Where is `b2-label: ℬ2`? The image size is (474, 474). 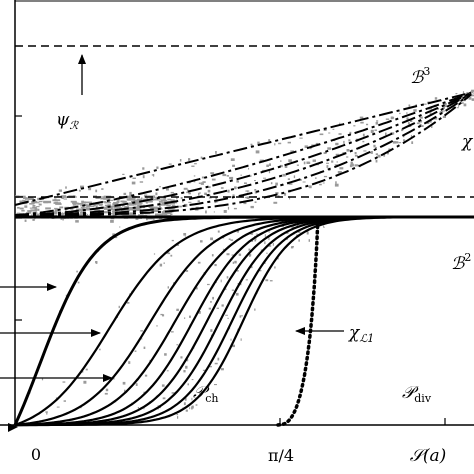
b2-label: ℬ2 is located at coordinates (461, 262).